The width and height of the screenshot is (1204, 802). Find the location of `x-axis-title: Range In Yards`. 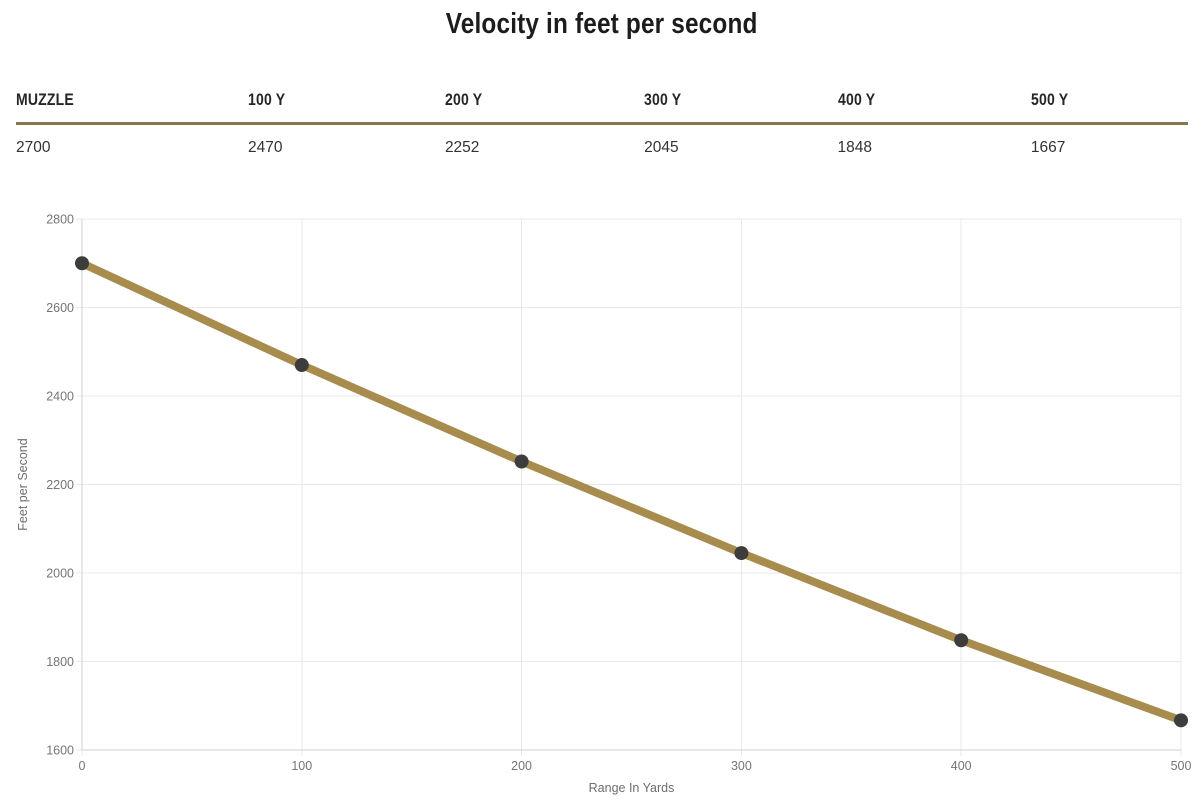

x-axis-title: Range In Yards is located at coordinates (632, 788).